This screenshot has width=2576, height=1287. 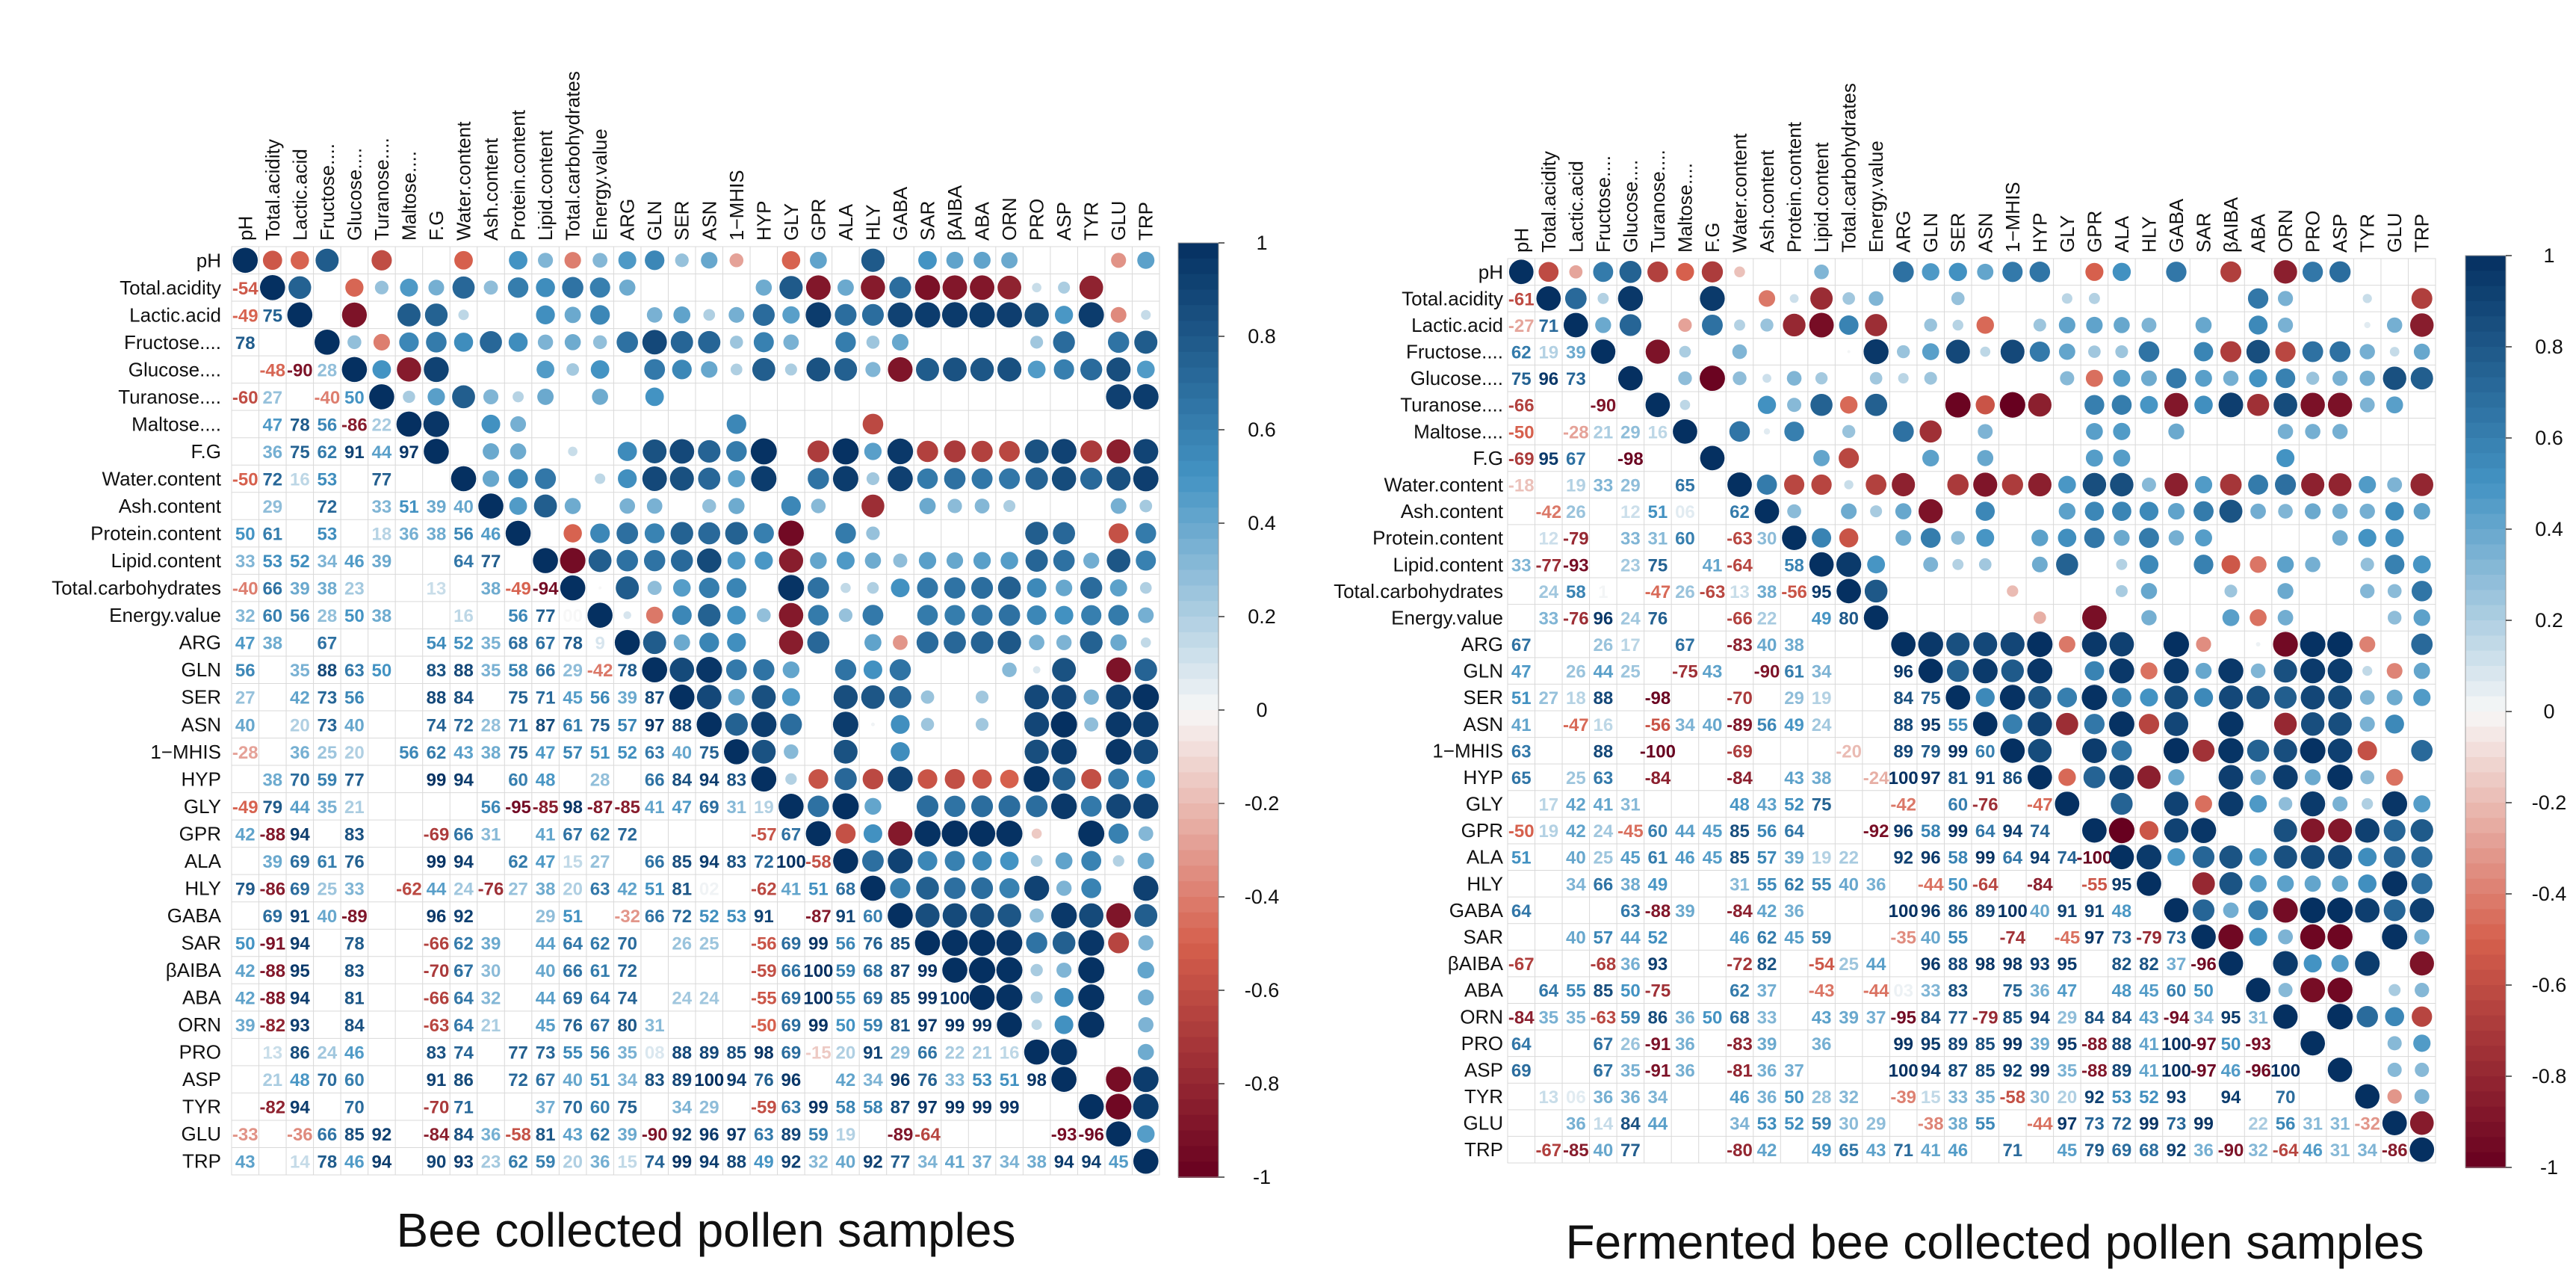 What do you see at coordinates (1713, 672) in the screenshot?
I see `correlation-value: 43` at bounding box center [1713, 672].